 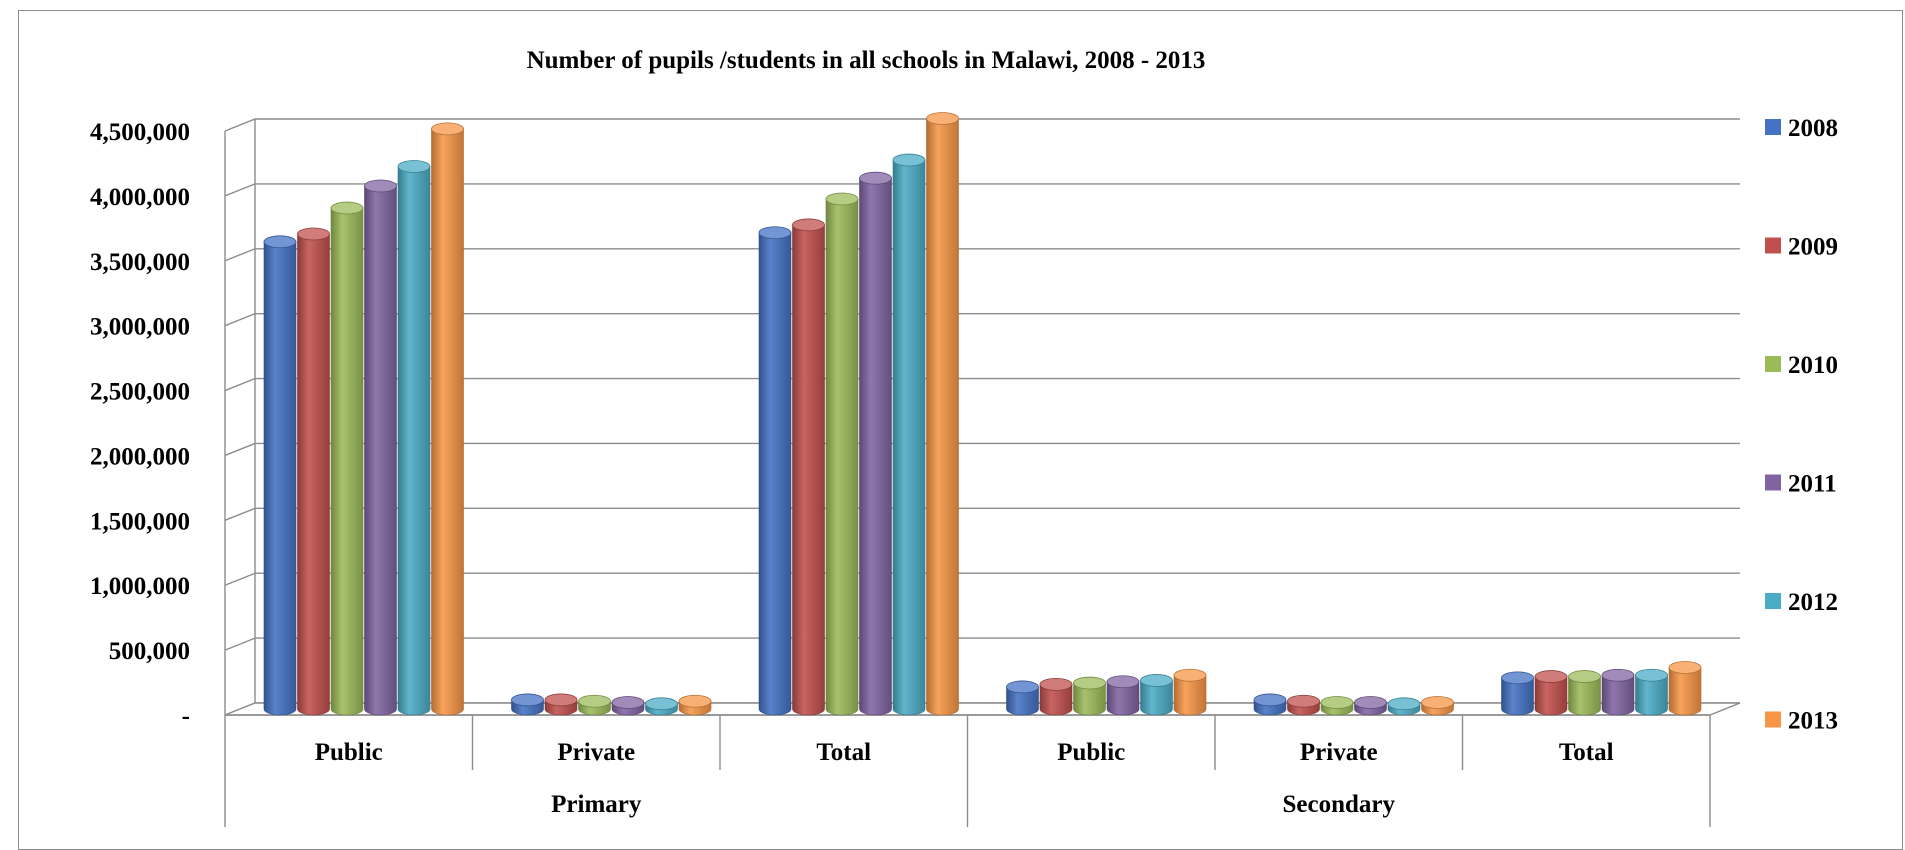 I want to click on y-tick-label: 500,000, so click(x=149, y=651).